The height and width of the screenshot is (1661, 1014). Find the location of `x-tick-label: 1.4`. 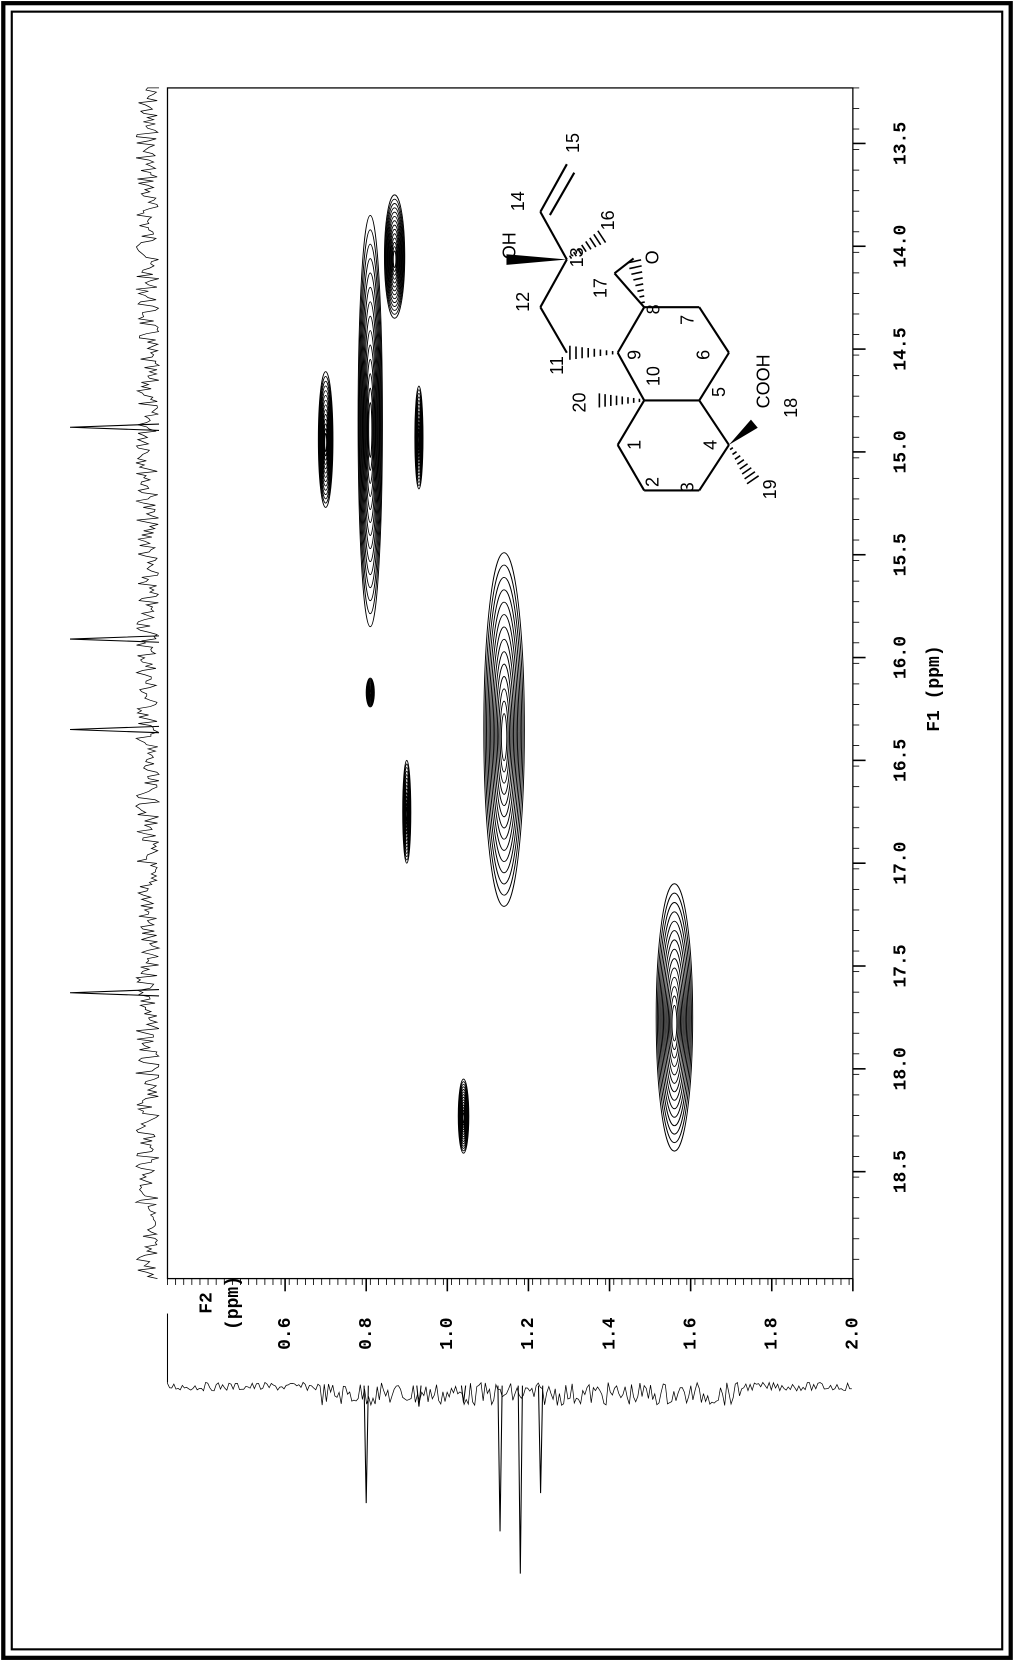

x-tick-label: 1.4 is located at coordinates (610, 1333).